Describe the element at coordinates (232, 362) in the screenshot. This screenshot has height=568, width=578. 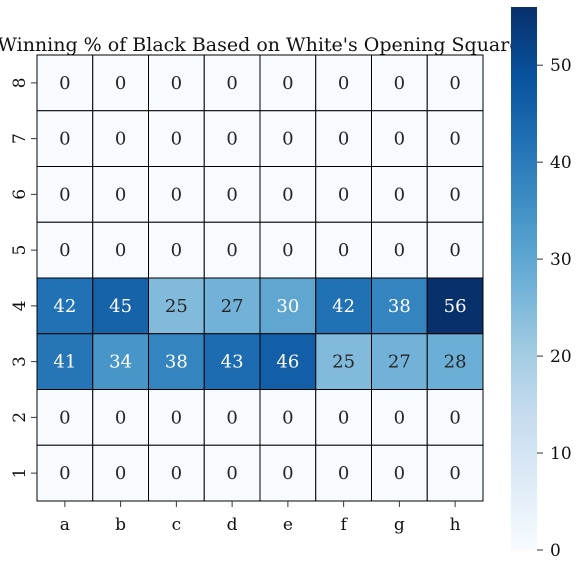
I see `cell-value-label: 43` at that location.